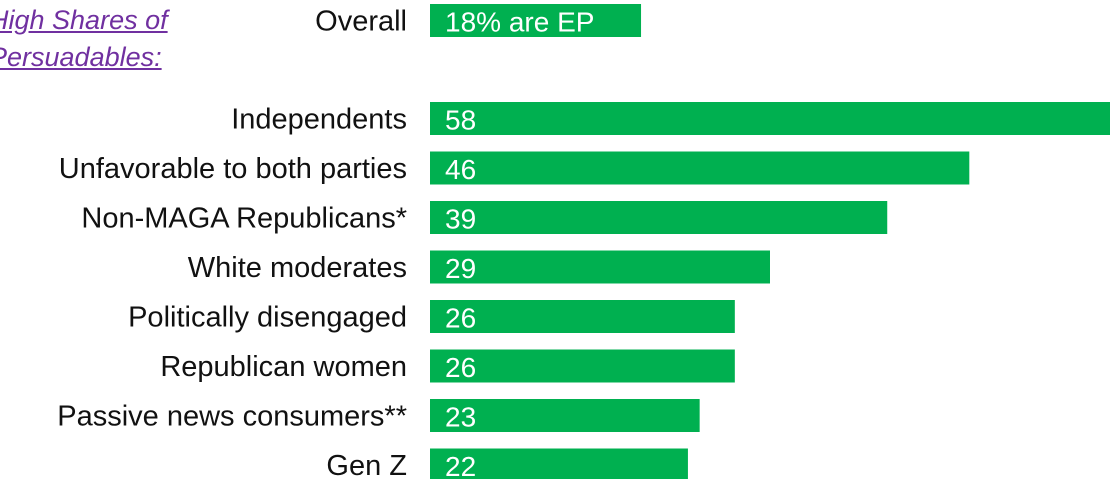 This screenshot has width=1119, height=479. What do you see at coordinates (460, 417) in the screenshot?
I see `value-label-6: 23` at bounding box center [460, 417].